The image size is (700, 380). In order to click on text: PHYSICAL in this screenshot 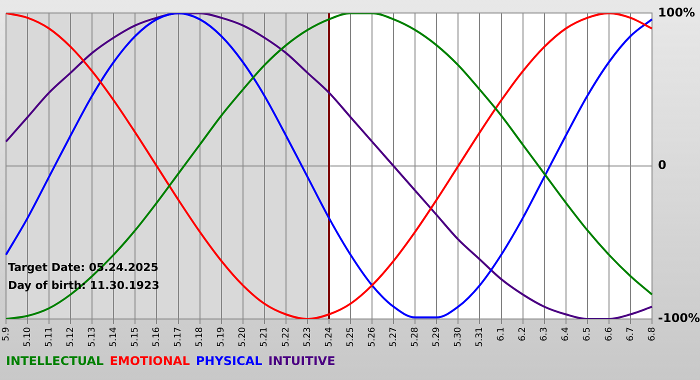, I will do `click(229, 361)`.